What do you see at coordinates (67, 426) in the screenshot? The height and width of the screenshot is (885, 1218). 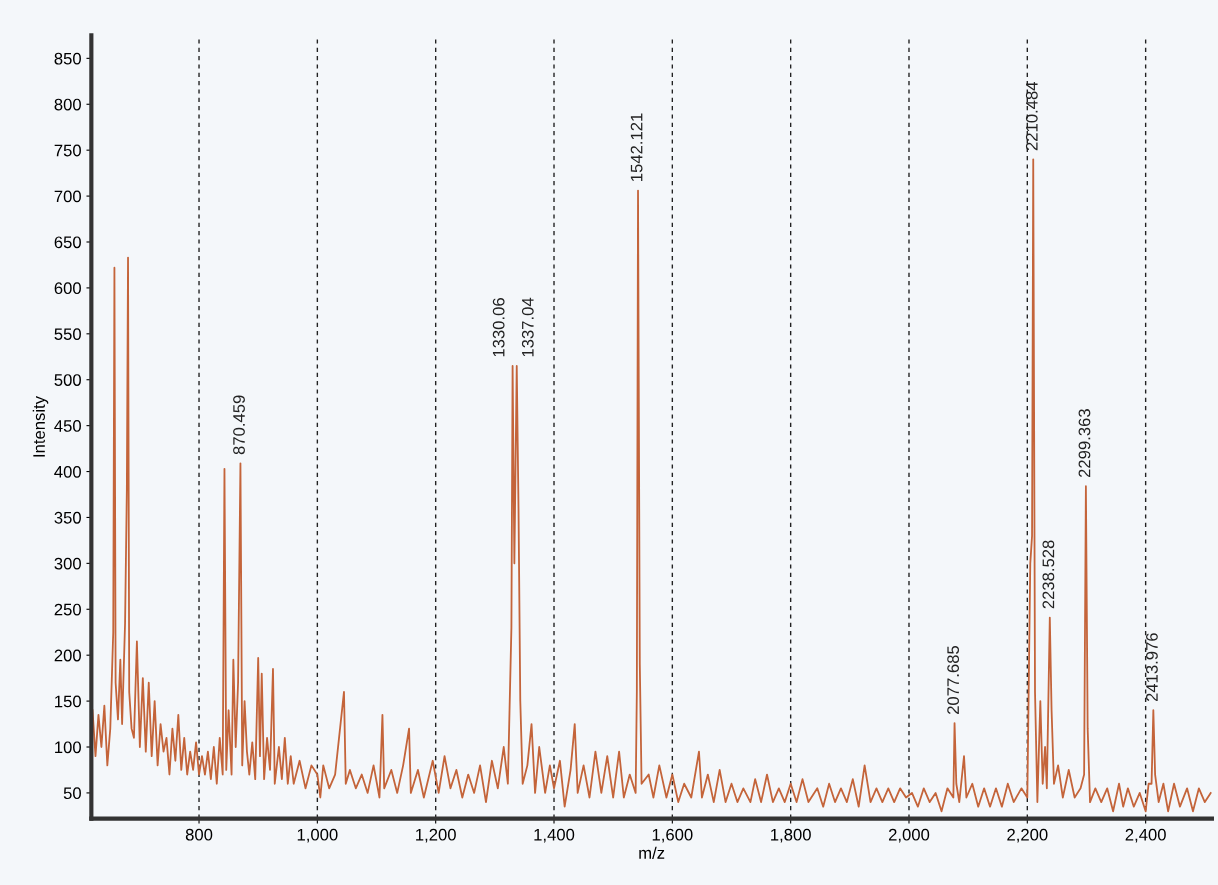 I see `y-tick-label: 450` at bounding box center [67, 426].